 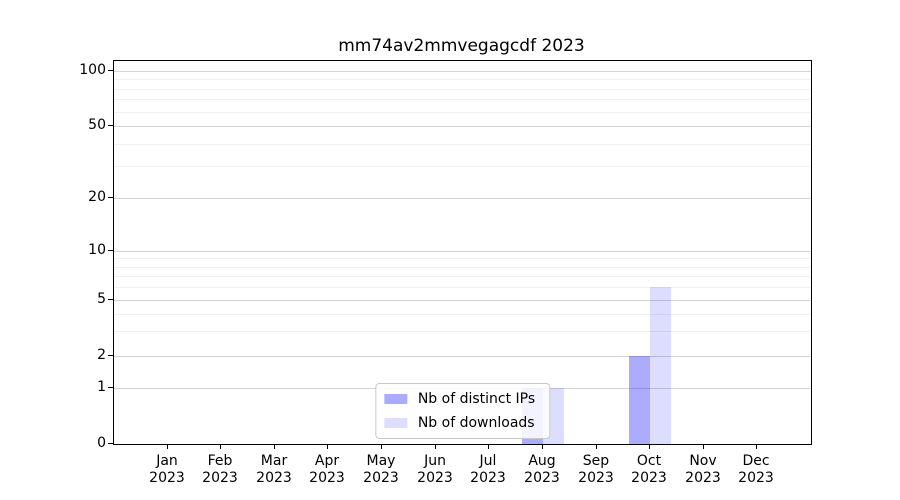 I want to click on x-tick-label: Jun 2023, so click(x=435, y=469).